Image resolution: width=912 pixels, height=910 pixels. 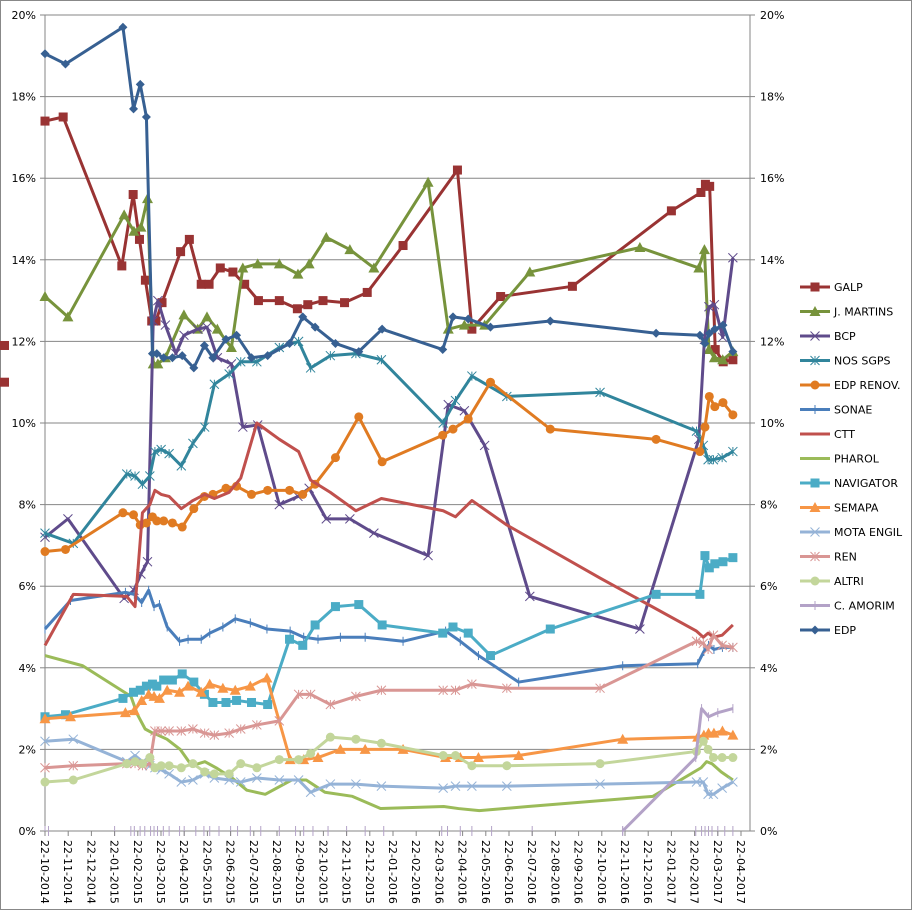 I want to click on x-tick-label: 22-07-2015, so click(x=253, y=872).